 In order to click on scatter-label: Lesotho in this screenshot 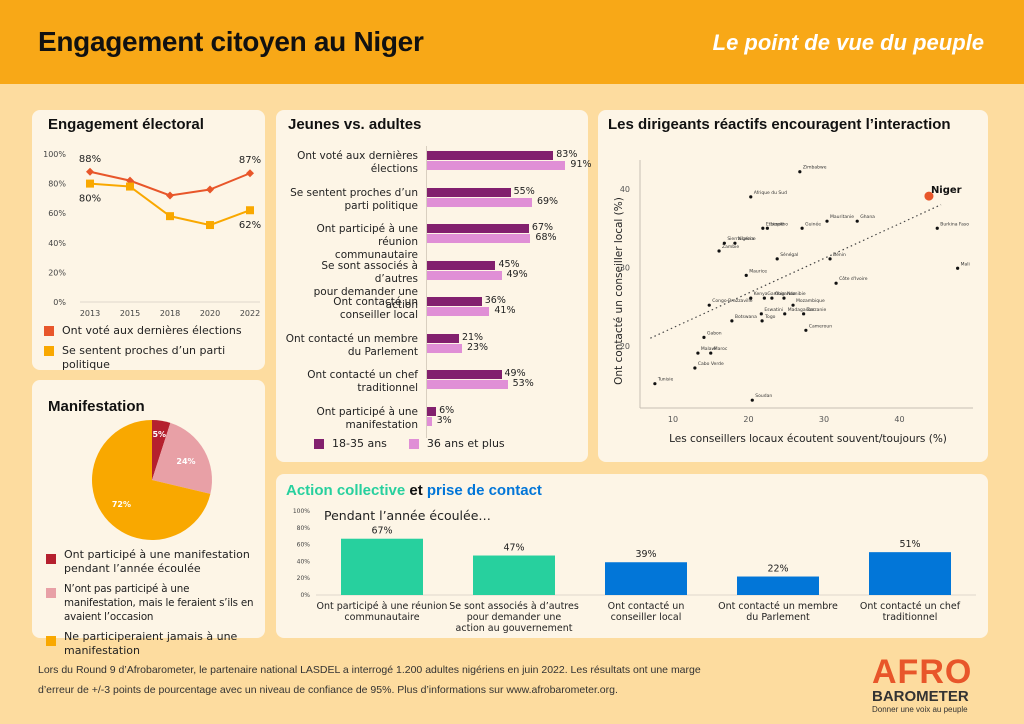, I will do `click(779, 224)`.